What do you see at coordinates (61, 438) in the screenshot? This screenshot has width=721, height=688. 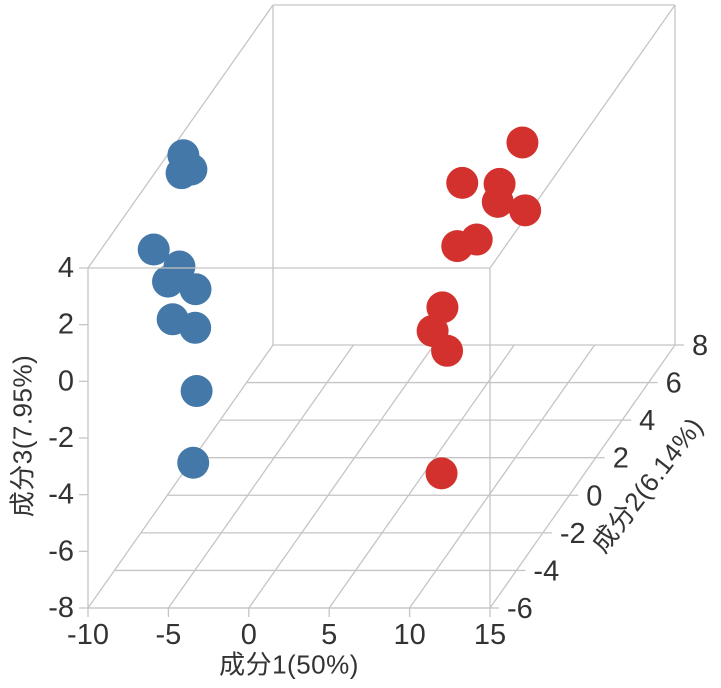 I see `z-tick-label: -2` at bounding box center [61, 438].